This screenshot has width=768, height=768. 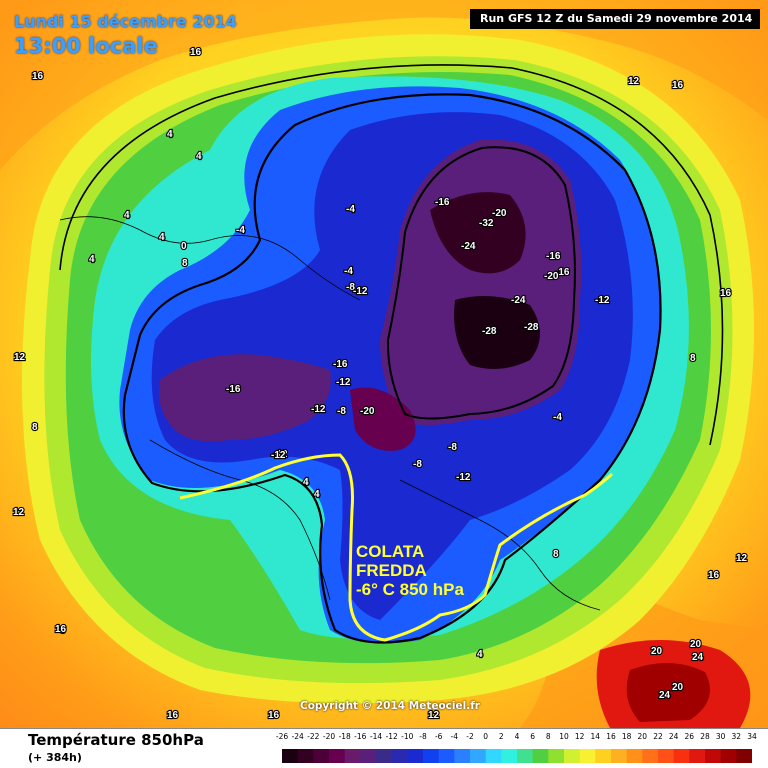 What do you see at coordinates (611, 736) in the screenshot?
I see `legend-tick: 16` at bounding box center [611, 736].